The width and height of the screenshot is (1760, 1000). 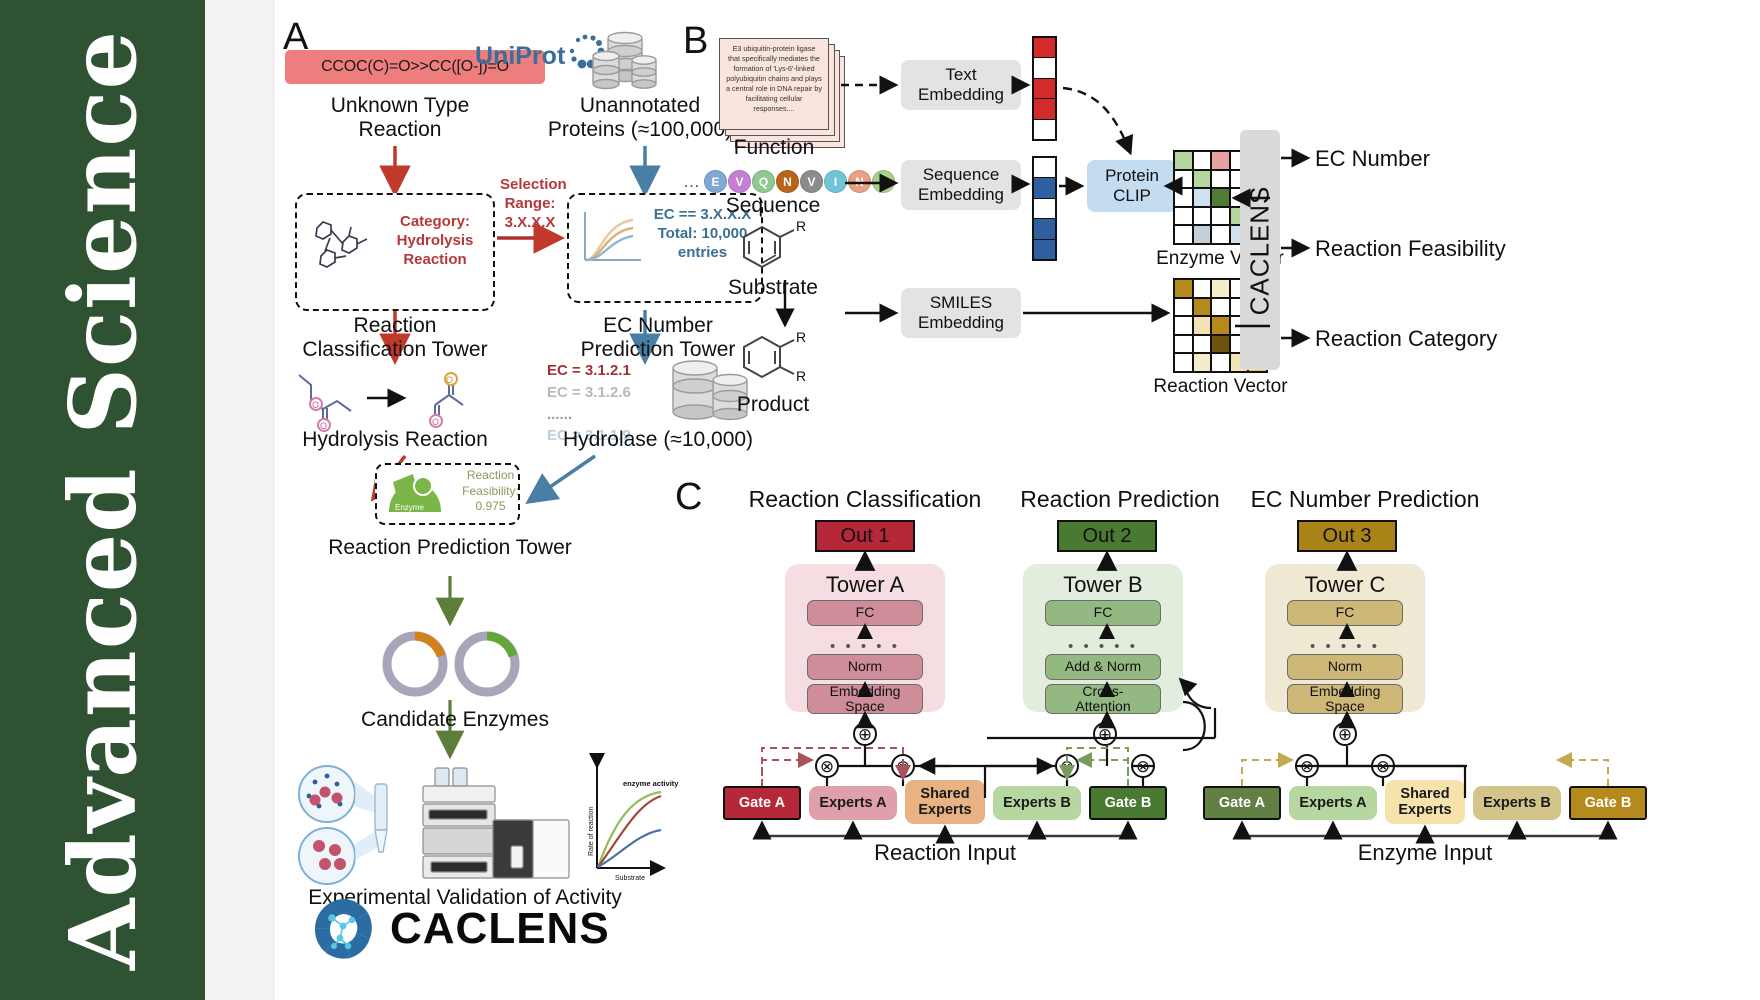 What do you see at coordinates (1345, 698) in the screenshot?
I see `tower-c-layer-embedding: Embedding Space` at bounding box center [1345, 698].